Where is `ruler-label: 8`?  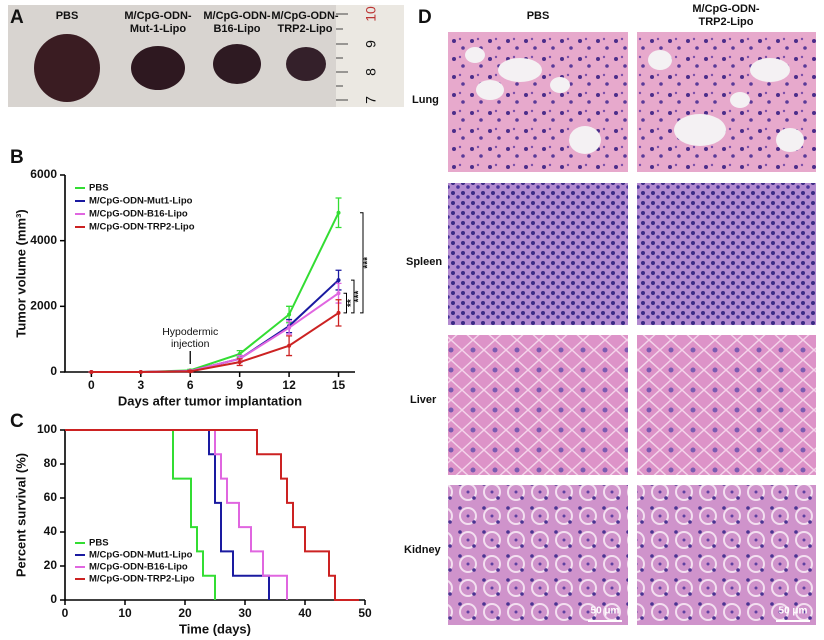
ruler-label: 8 is located at coordinates (371, 72).